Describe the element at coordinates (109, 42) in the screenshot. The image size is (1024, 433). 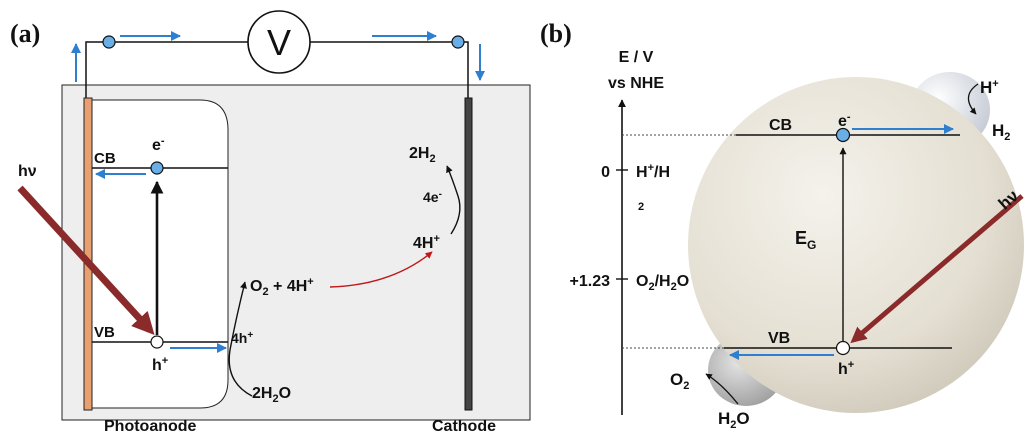
I see `wire-node-left` at that location.